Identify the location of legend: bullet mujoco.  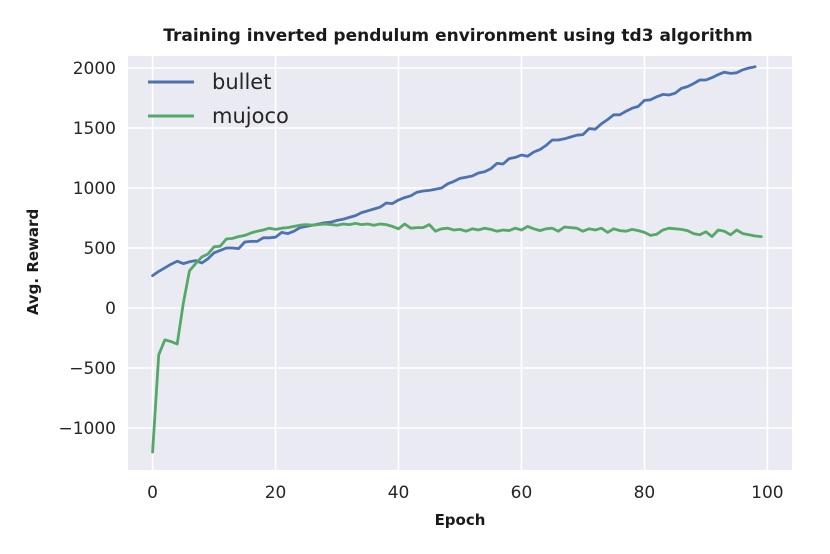
(218, 99).